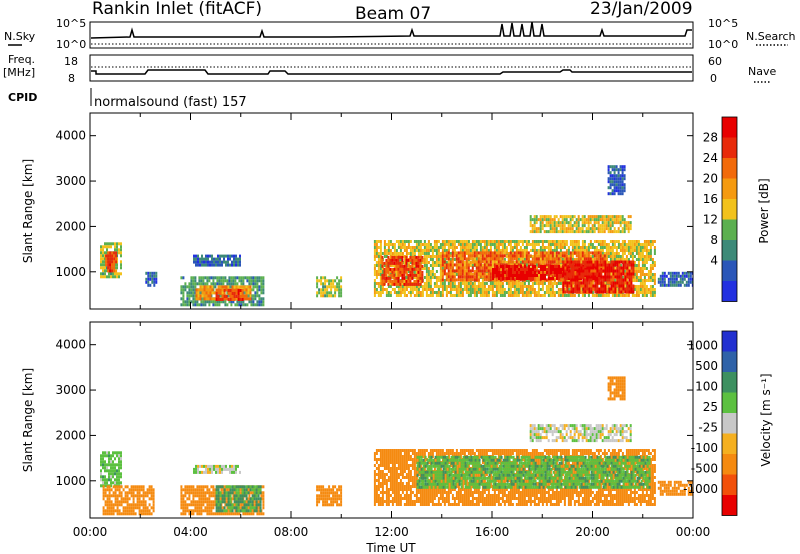 The image size is (800, 554). What do you see at coordinates (729, 209) in the screenshot?
I see `colorbar-segment` at bounding box center [729, 209].